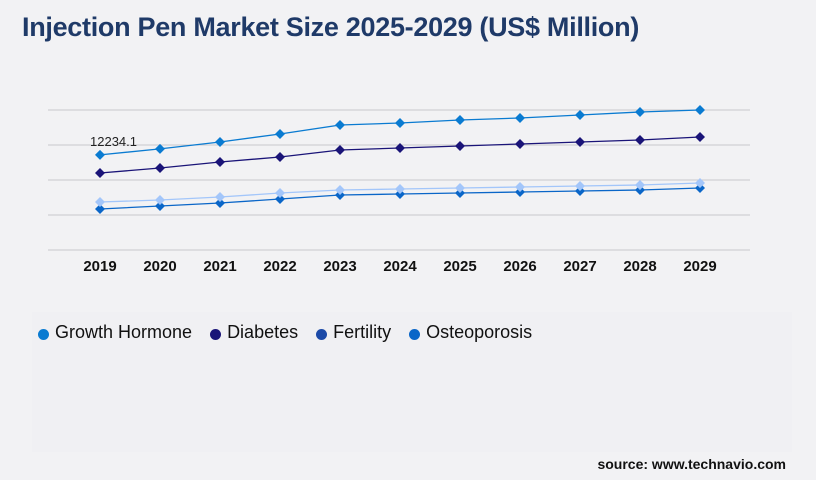 The height and width of the screenshot is (480, 816). What do you see at coordinates (113, 141) in the screenshot?
I see `data-label: 12234.1` at bounding box center [113, 141].